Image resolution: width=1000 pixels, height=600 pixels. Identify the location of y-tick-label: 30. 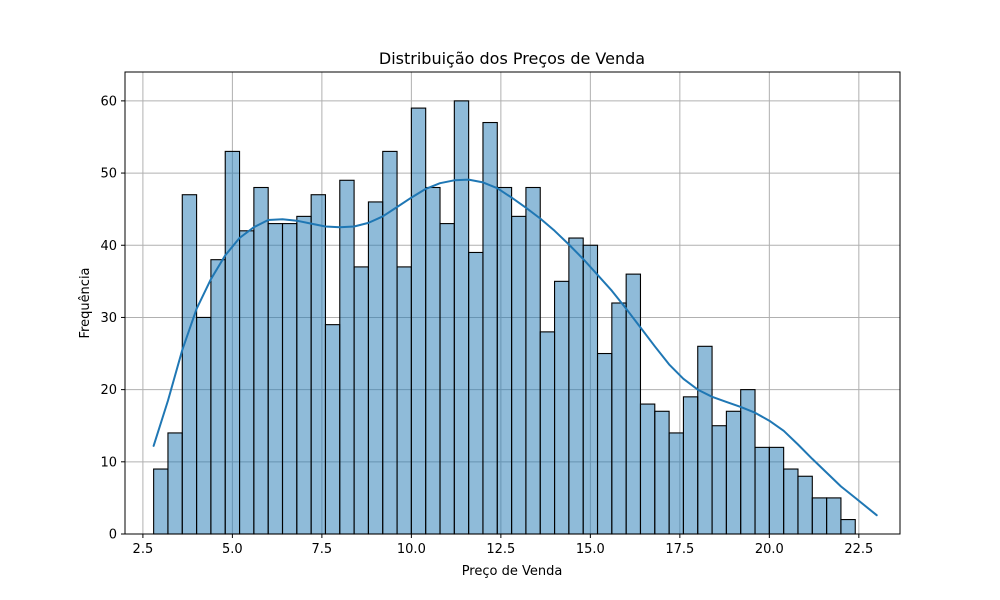
(108, 318).